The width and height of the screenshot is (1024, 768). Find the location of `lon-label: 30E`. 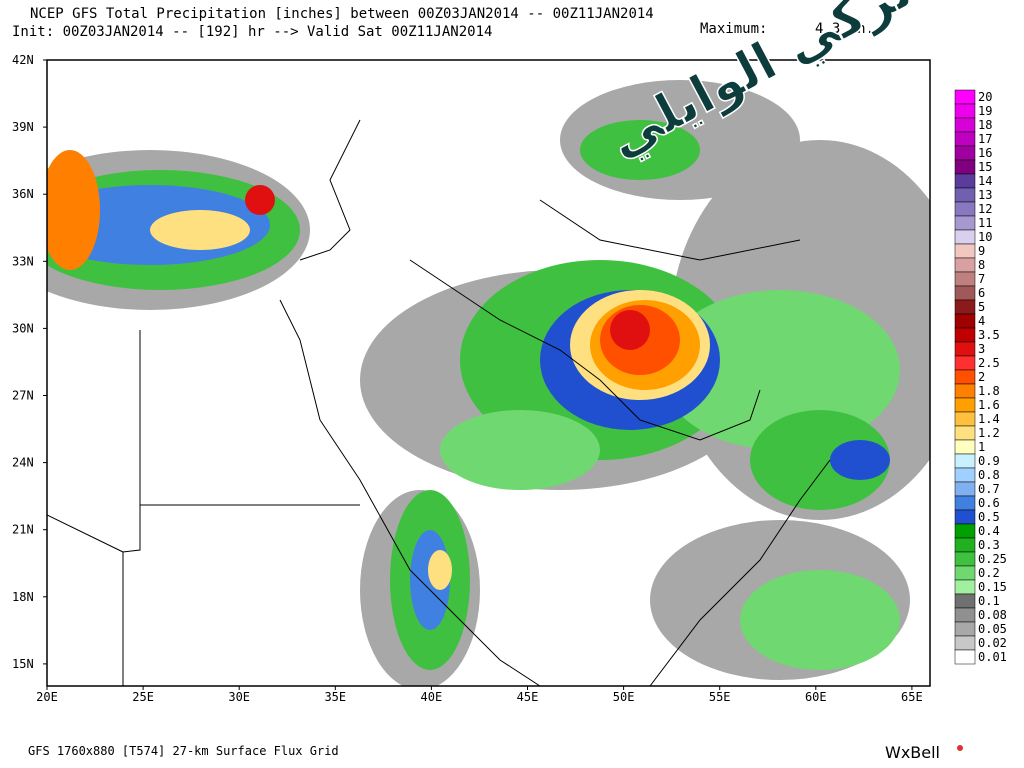

lon-label: 30E is located at coordinates (239, 697).